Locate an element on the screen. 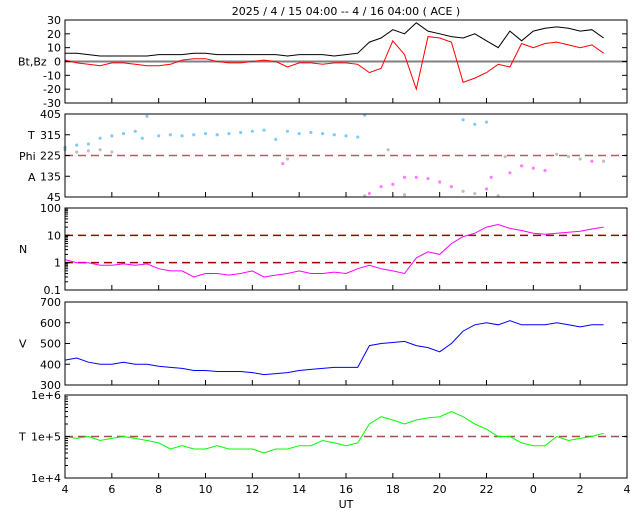 The height and width of the screenshot is (512, 640). y-axis-label: V is located at coordinates (23, 344).